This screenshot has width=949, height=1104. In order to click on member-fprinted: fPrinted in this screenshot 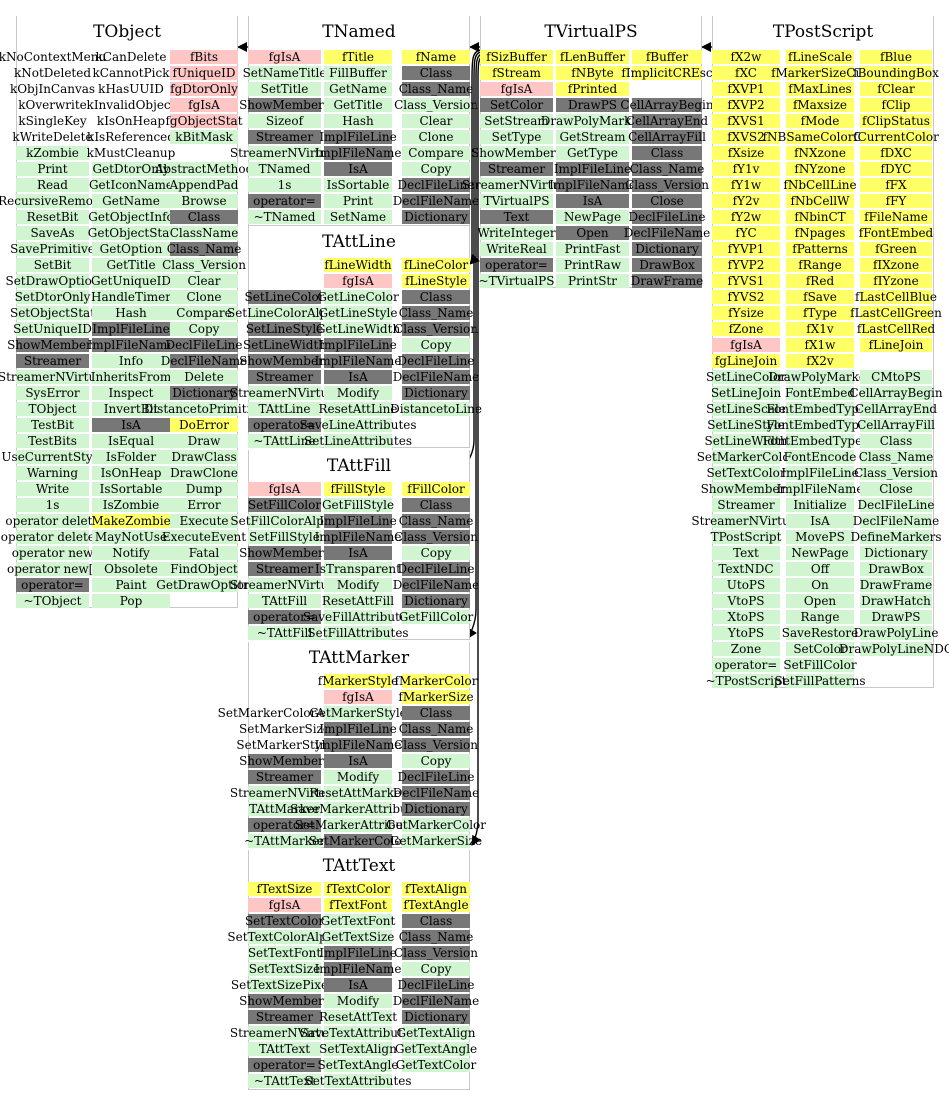, I will do `click(592, 89)`.